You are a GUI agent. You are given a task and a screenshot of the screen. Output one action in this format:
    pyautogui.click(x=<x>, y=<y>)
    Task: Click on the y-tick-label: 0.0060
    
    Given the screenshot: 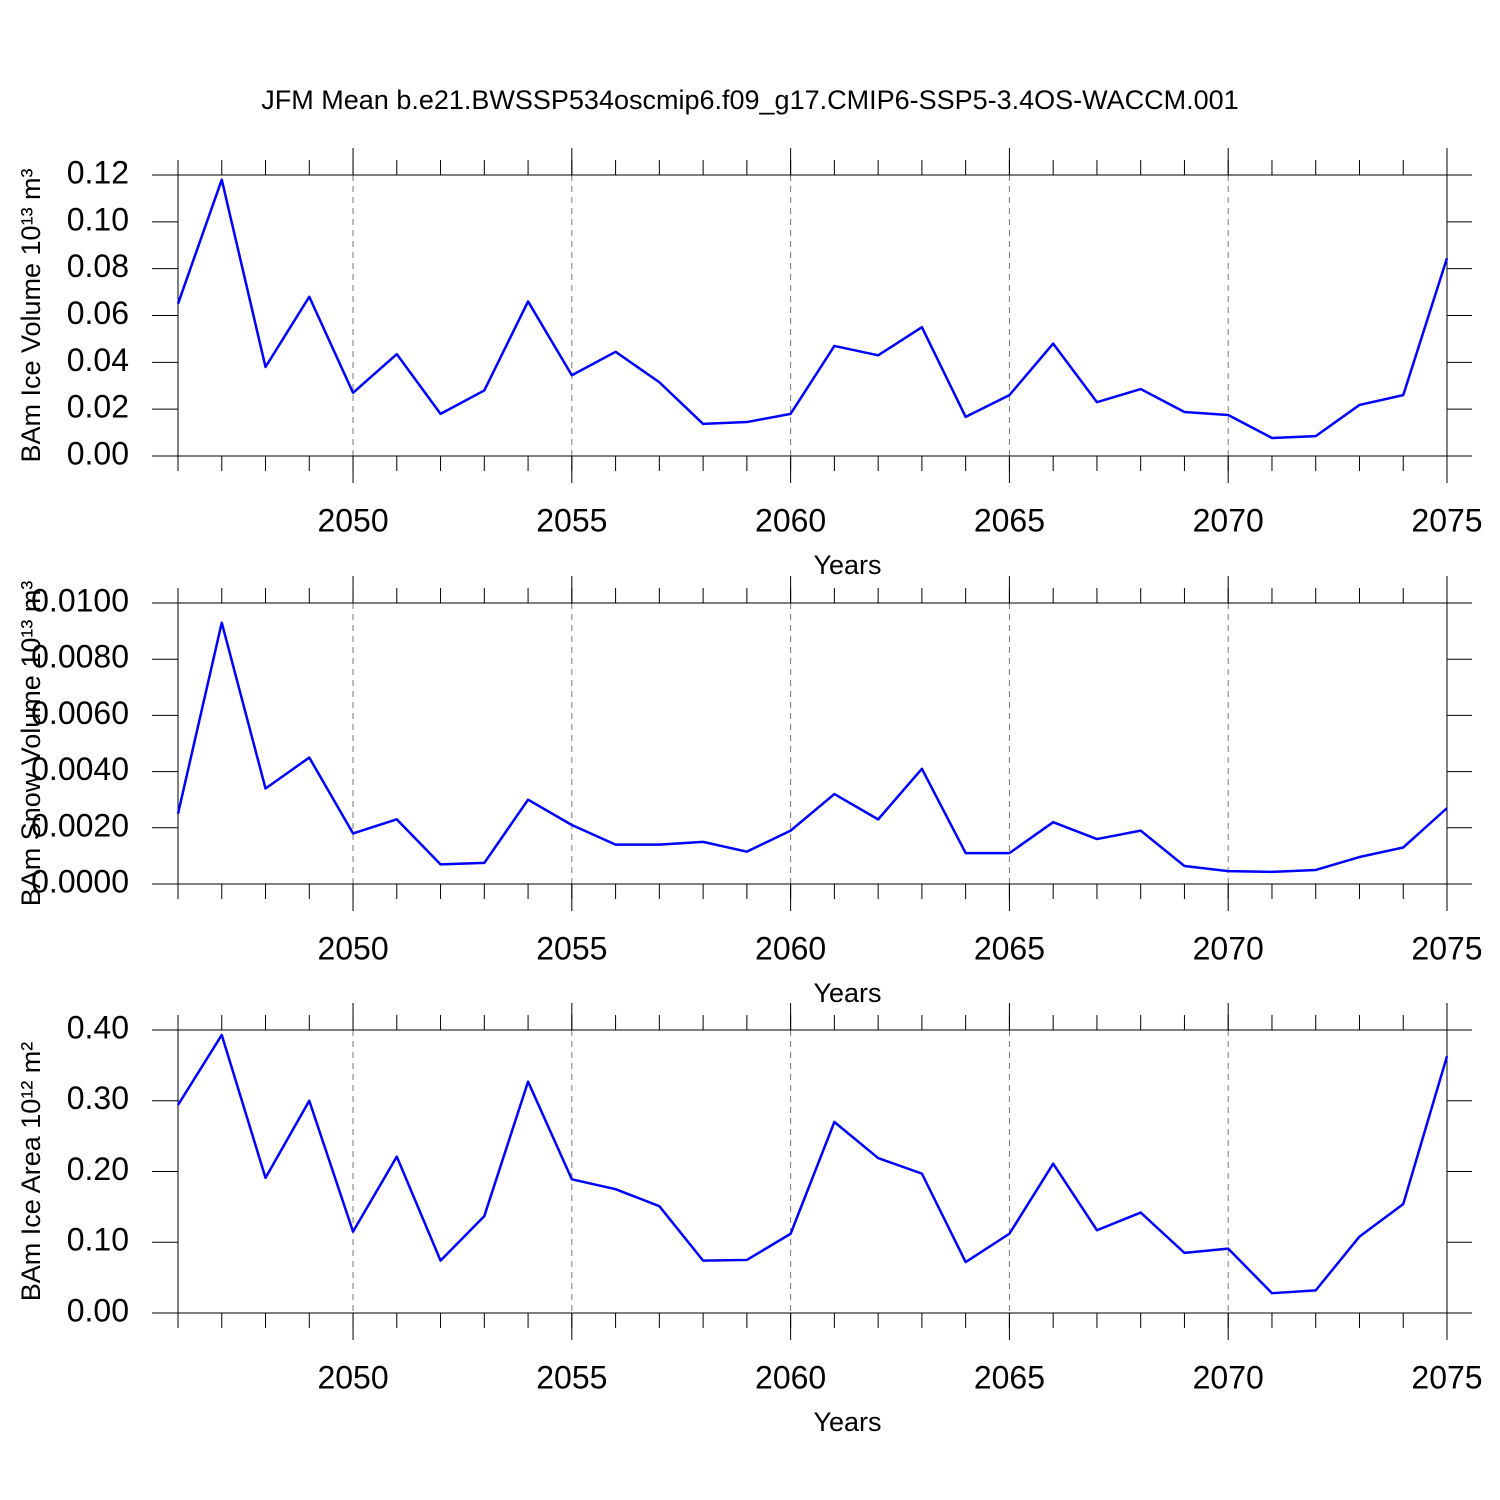 What is the action you would take?
    pyautogui.click(x=80, y=713)
    